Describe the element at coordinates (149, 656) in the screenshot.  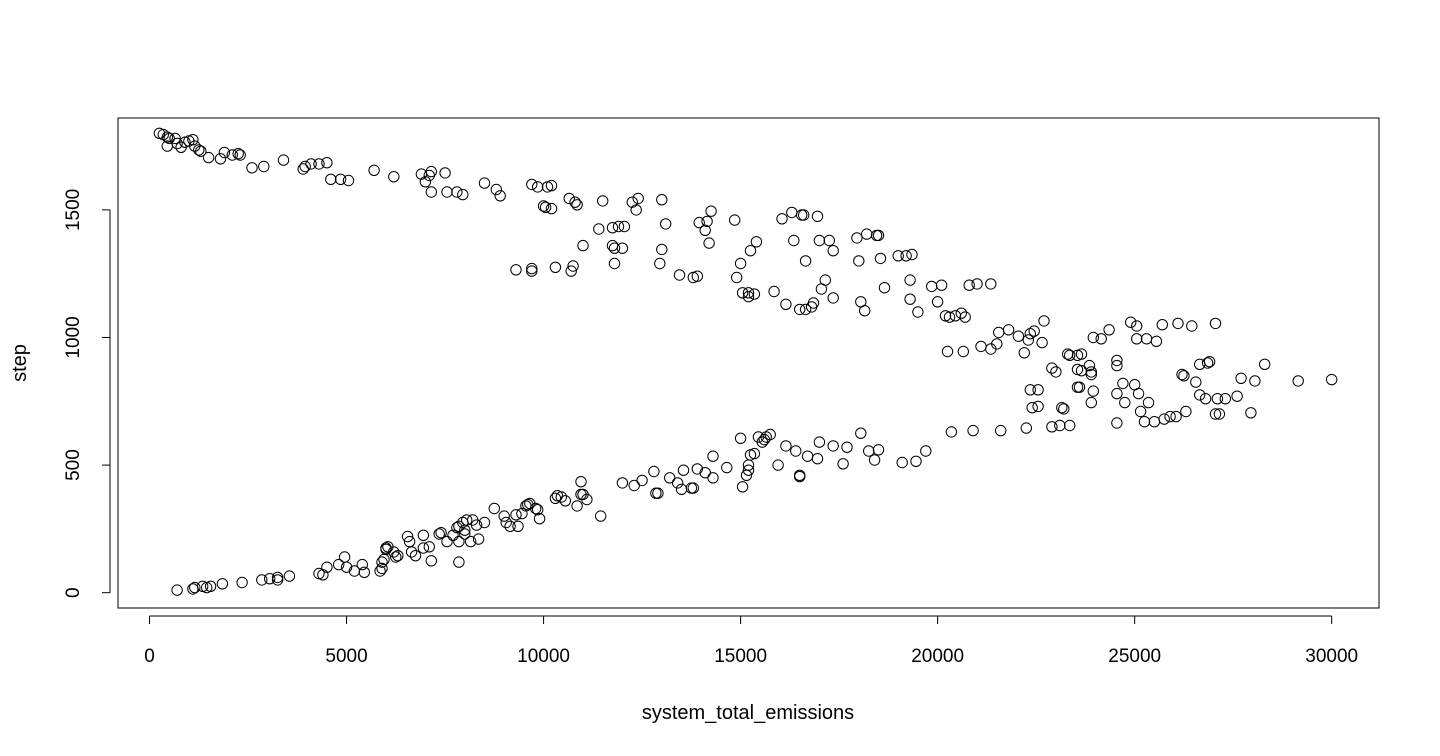
I see `x-tick-label: 0` at that location.